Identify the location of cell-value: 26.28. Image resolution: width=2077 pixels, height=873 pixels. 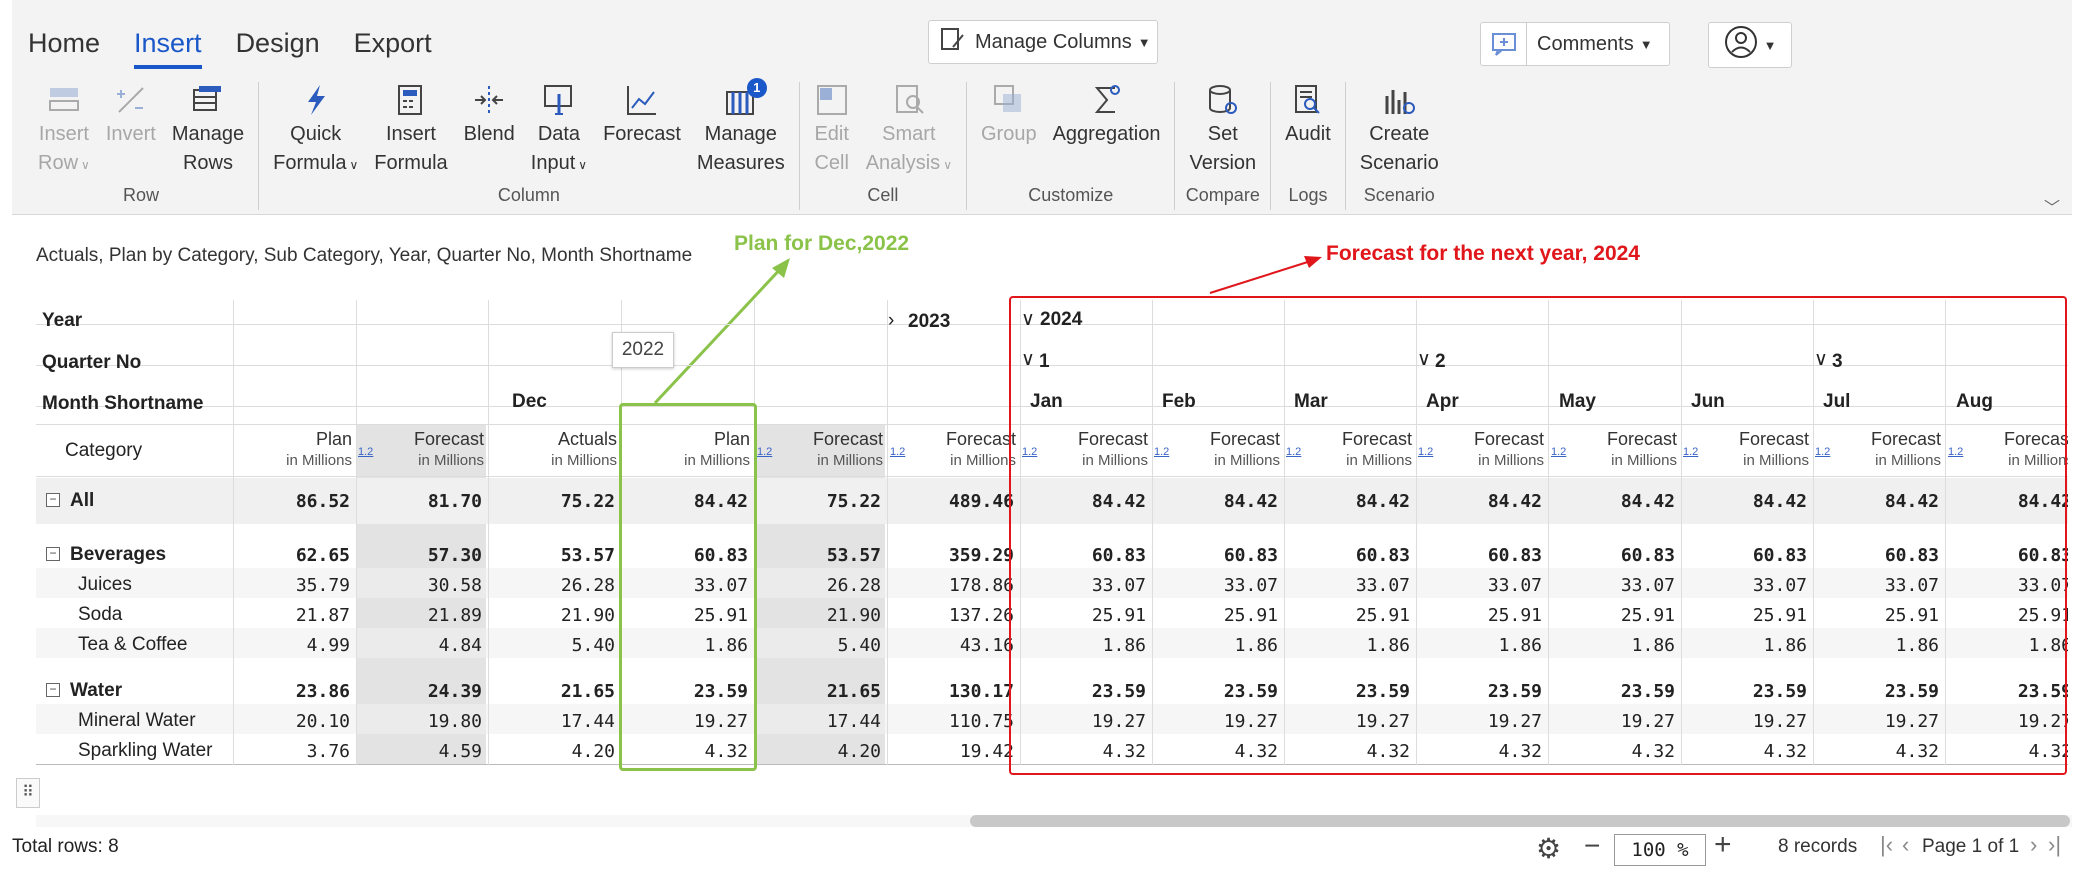
(587, 585).